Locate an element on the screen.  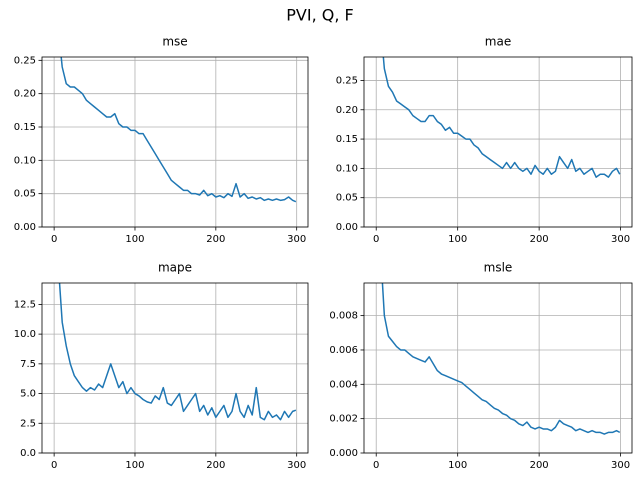
subplot-title: mape is located at coordinates (175, 268).